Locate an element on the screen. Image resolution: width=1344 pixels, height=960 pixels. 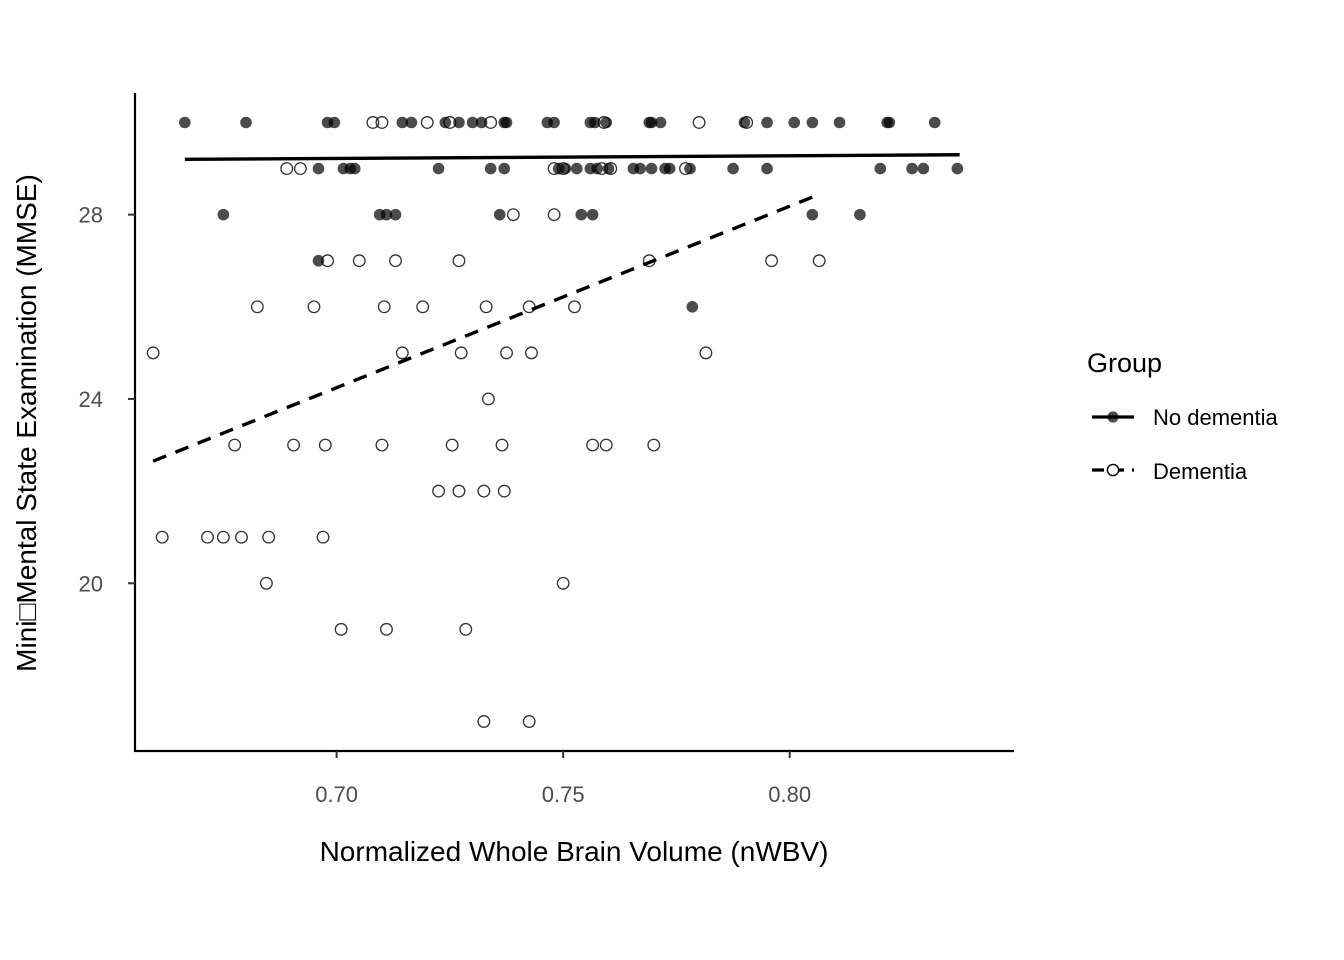
legend-label-no-dementia: No dementia is located at coordinates (1216, 417).